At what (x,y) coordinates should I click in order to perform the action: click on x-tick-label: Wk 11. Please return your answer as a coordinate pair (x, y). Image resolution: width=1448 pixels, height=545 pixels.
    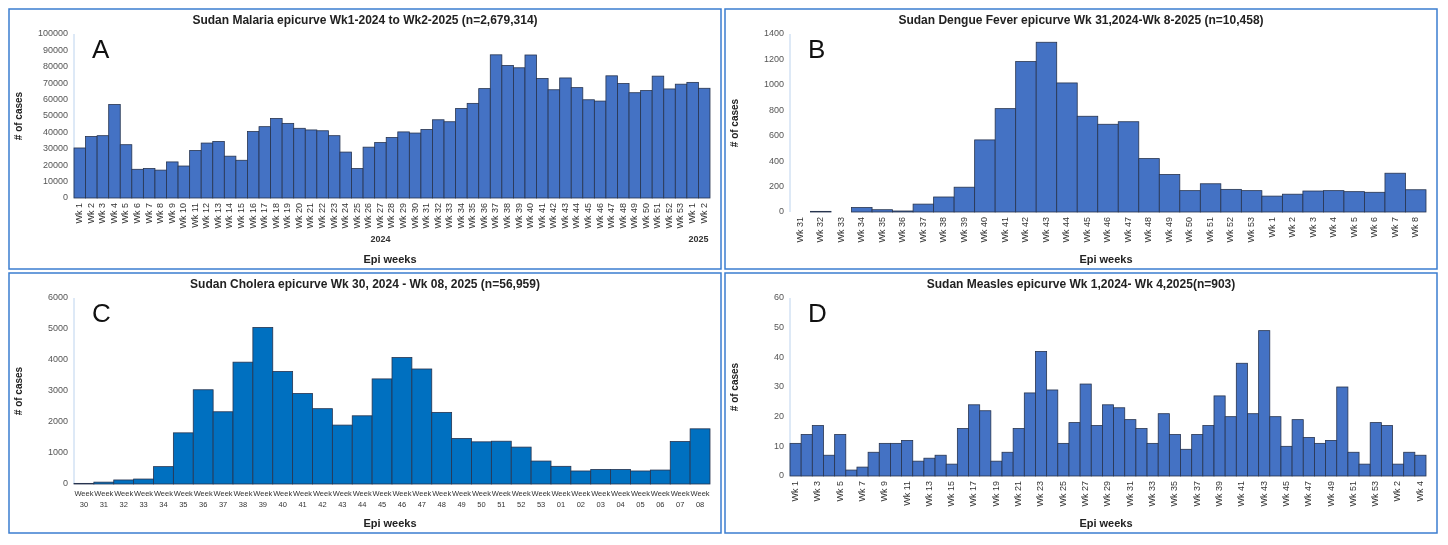
    Looking at the image, I should click on (906, 493).